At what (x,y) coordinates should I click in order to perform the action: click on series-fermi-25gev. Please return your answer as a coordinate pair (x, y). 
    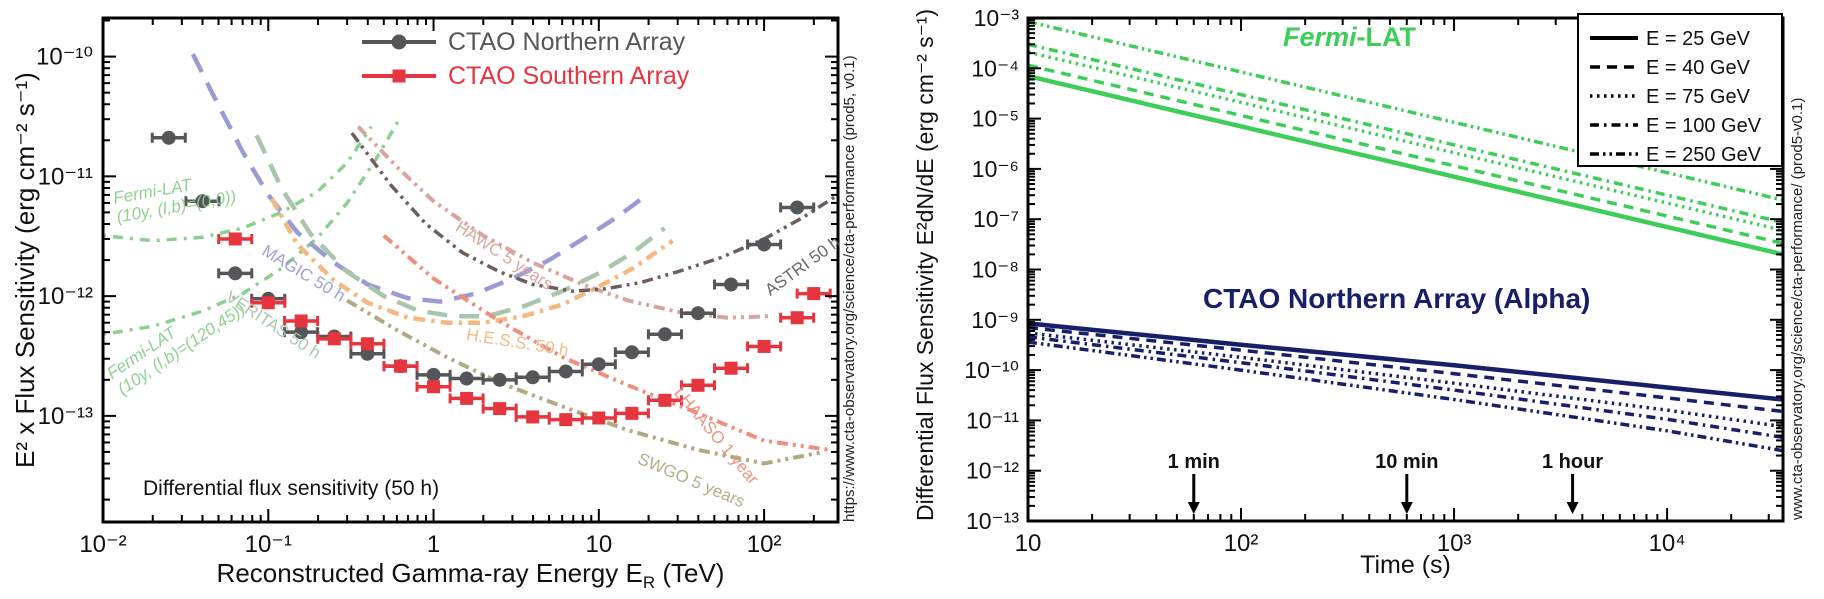
    Looking at the image, I should click on (1405, 165).